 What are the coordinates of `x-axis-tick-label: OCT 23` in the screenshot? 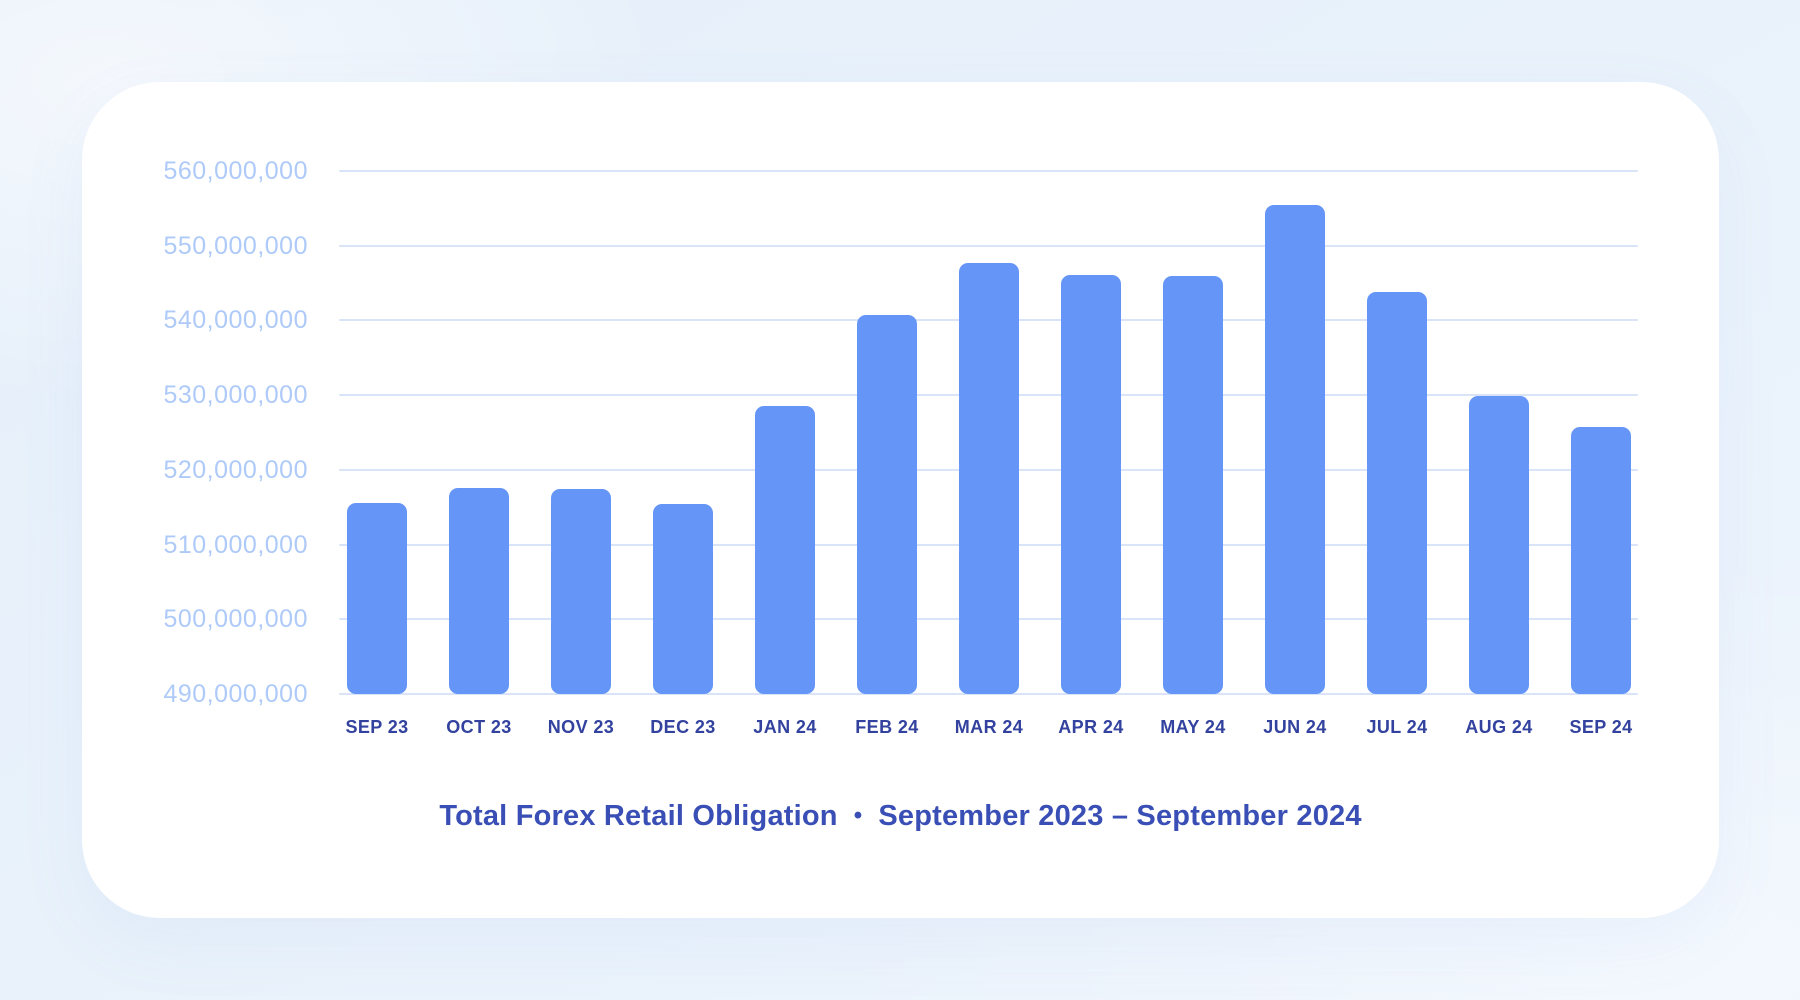 It's located at (479, 727).